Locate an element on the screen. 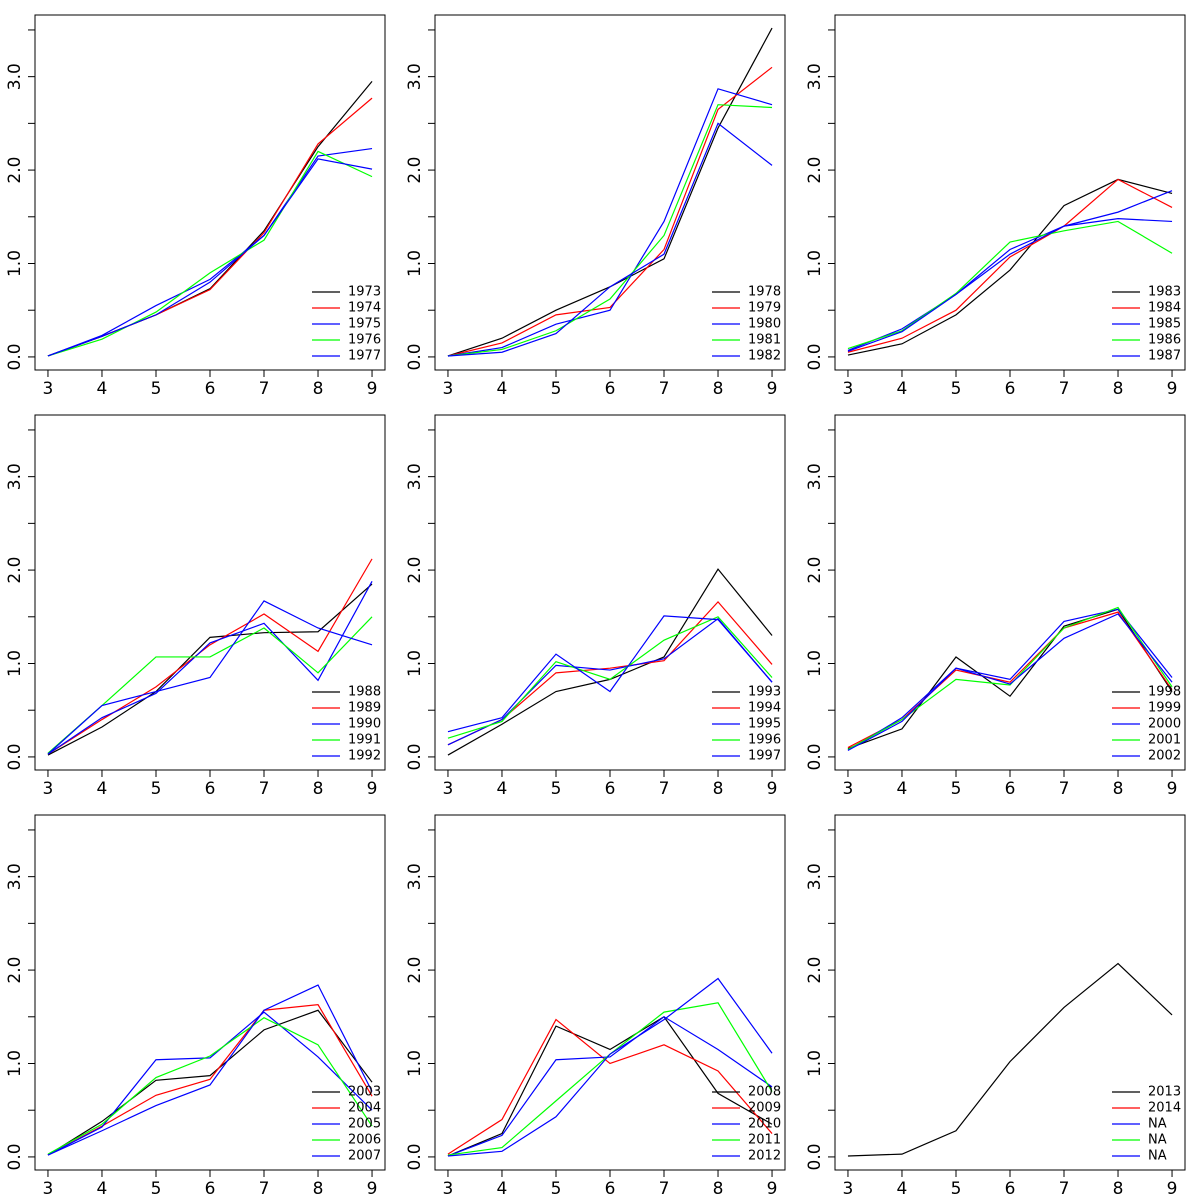 The image size is (1200, 1200). legend-label: 1996 is located at coordinates (764, 740).